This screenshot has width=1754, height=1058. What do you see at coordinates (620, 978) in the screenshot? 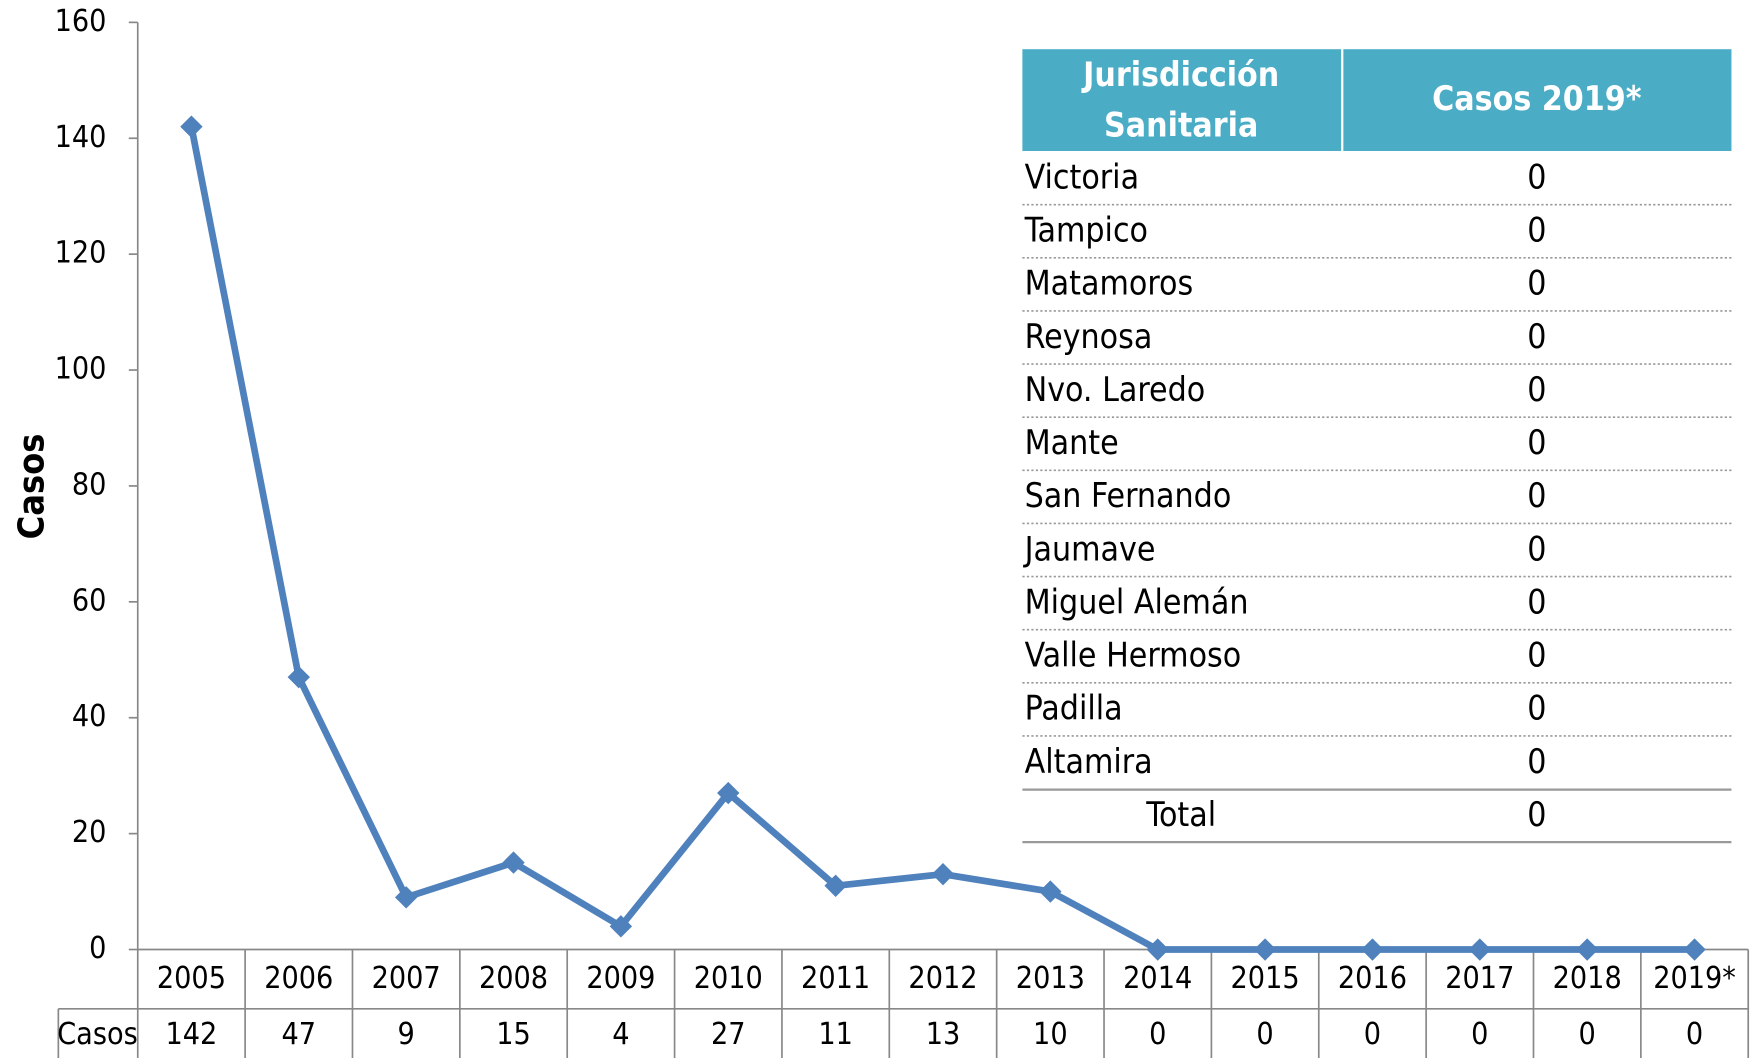
I see `x-tick-label: 2009` at bounding box center [620, 978].